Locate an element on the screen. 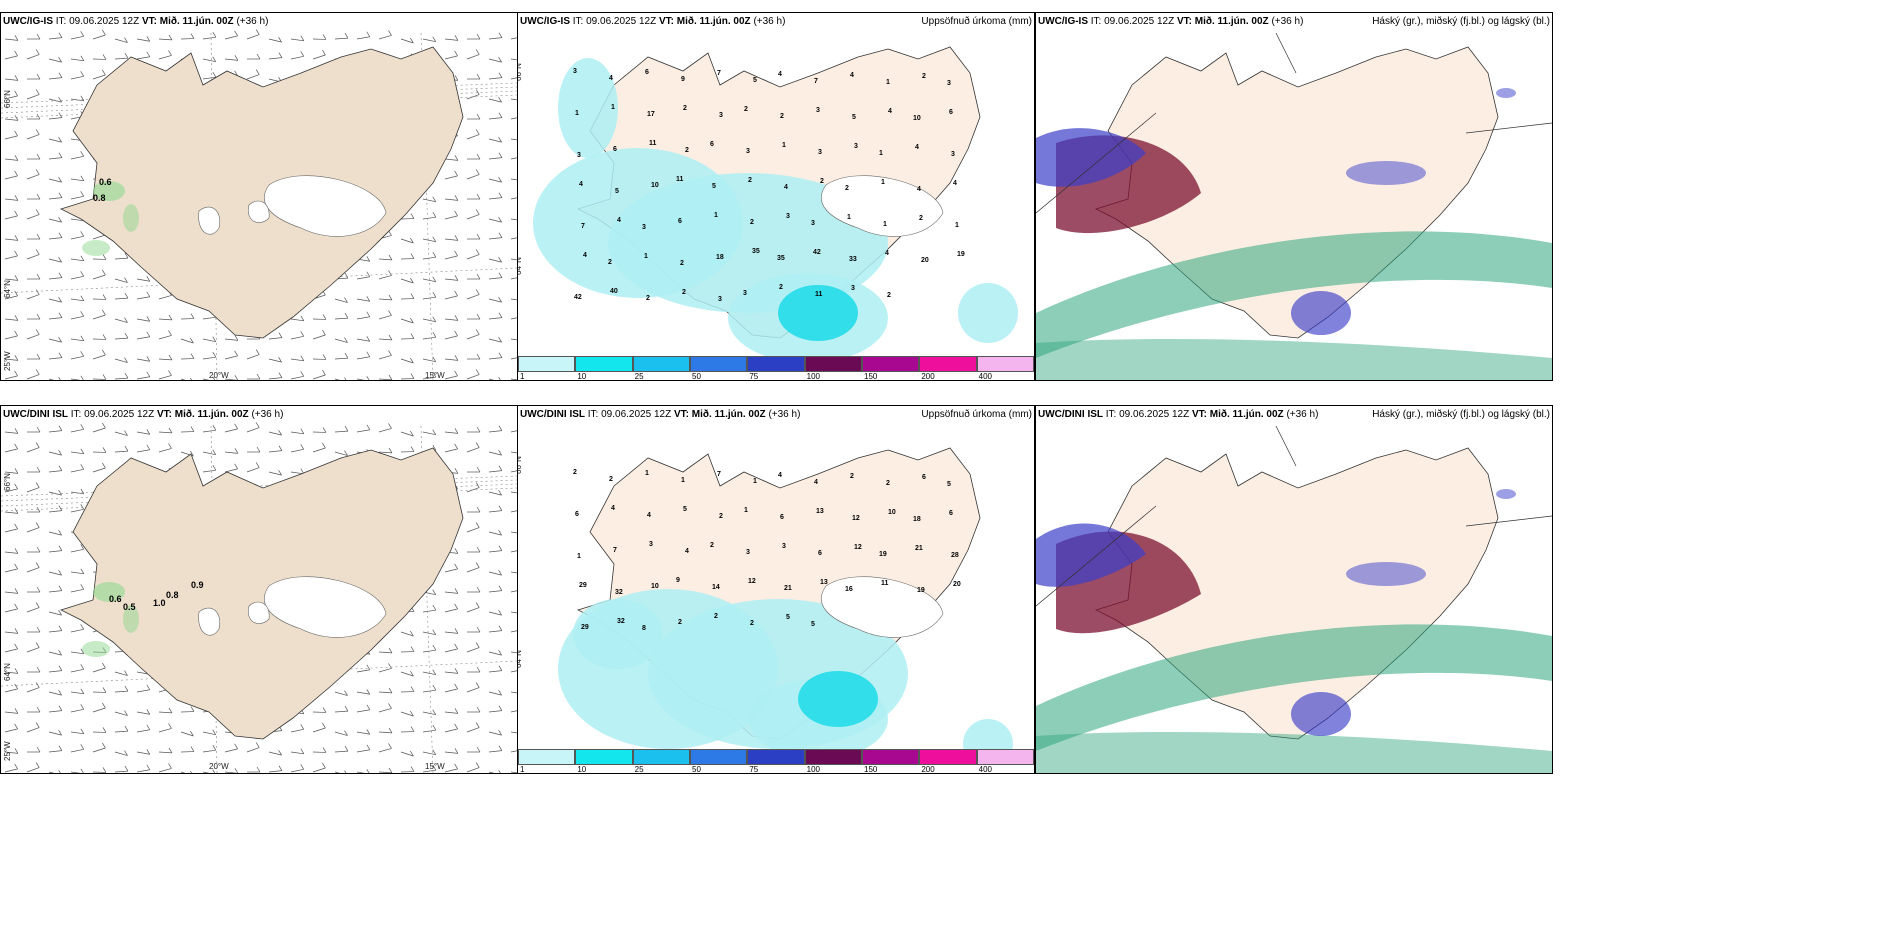  precip-value-label: 42 is located at coordinates (578, 297).